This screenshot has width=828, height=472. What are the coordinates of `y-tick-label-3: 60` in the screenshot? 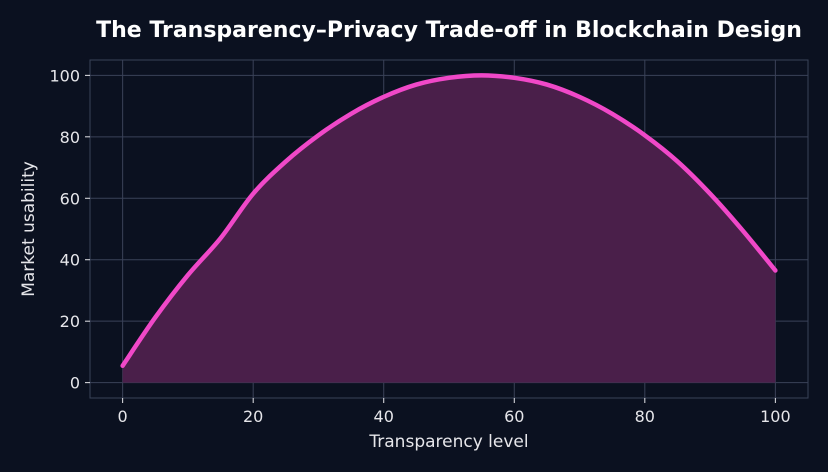 It's located at (70, 198).